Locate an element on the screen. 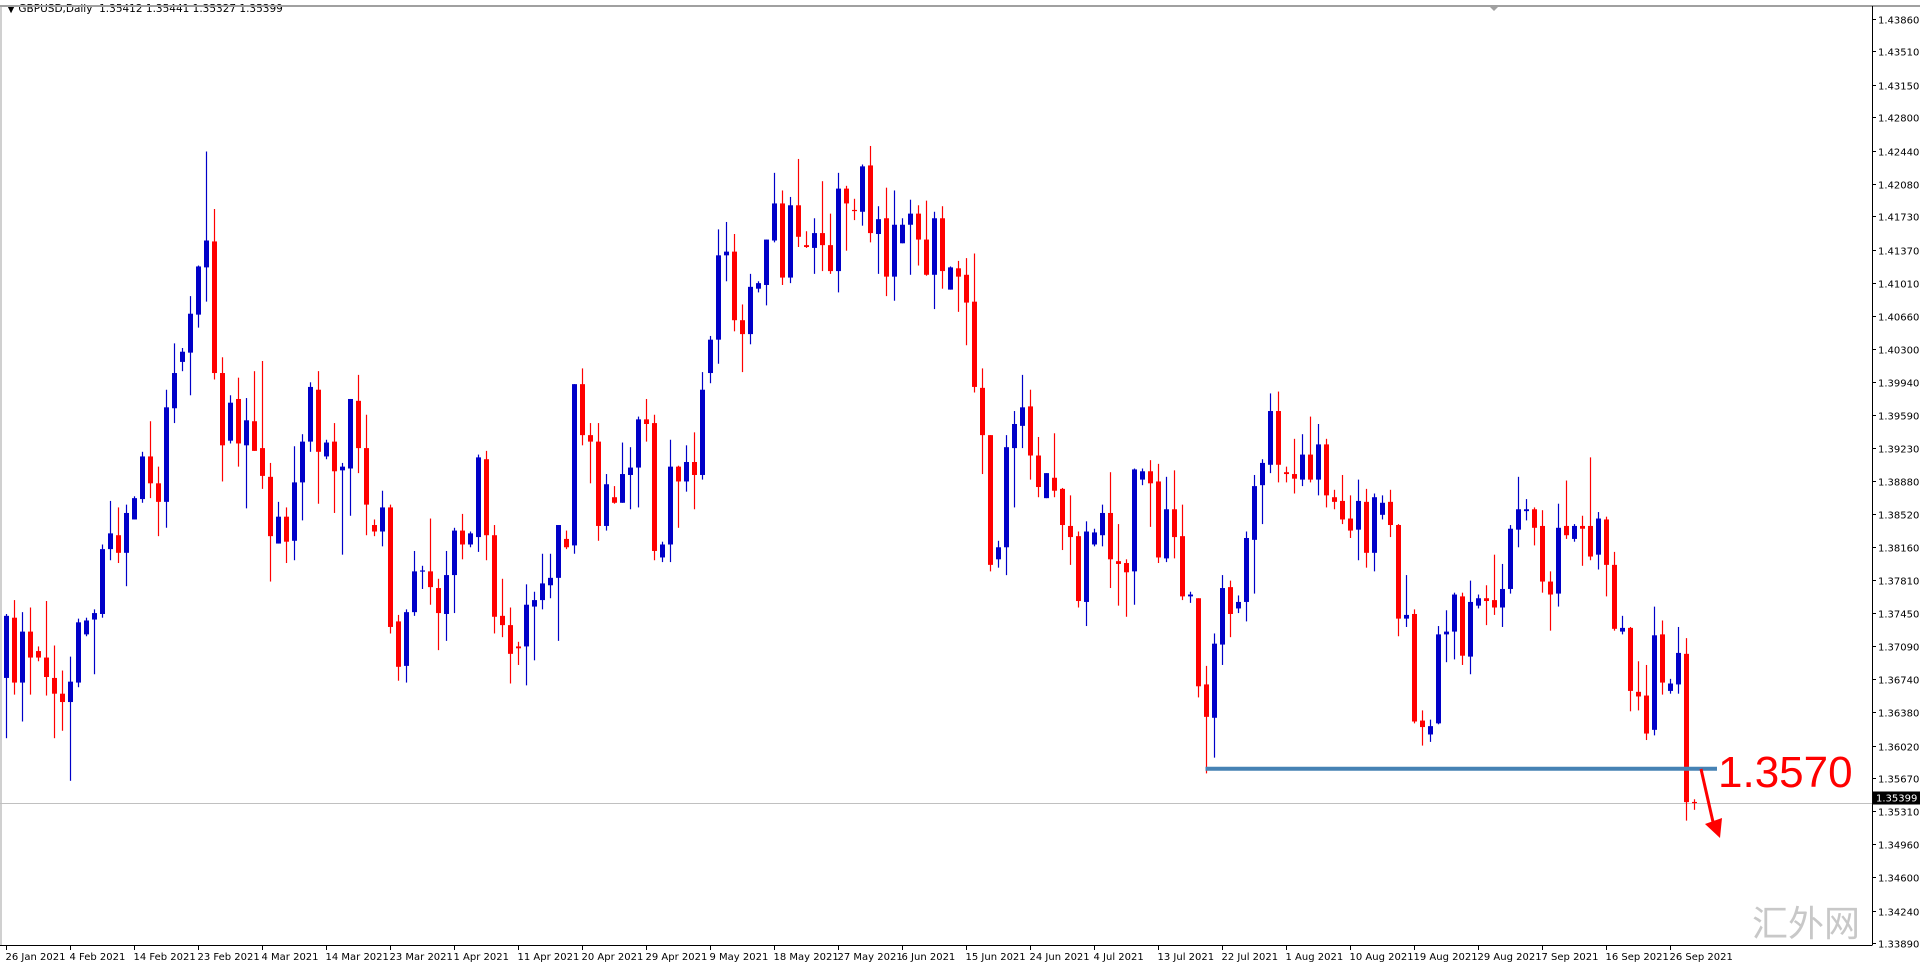  price-tick-label: 1.36020 is located at coordinates (1898, 748).